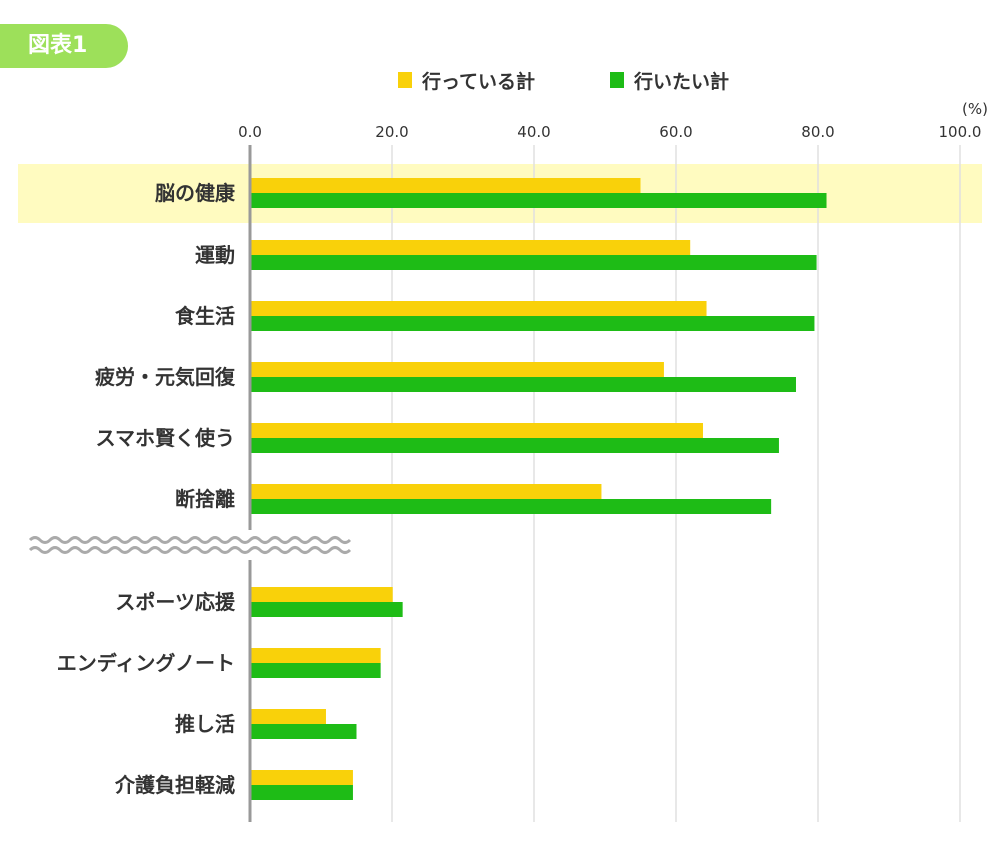 This screenshot has width=1000, height=860. I want to click on category-label: 脳の健康, so click(195, 193).